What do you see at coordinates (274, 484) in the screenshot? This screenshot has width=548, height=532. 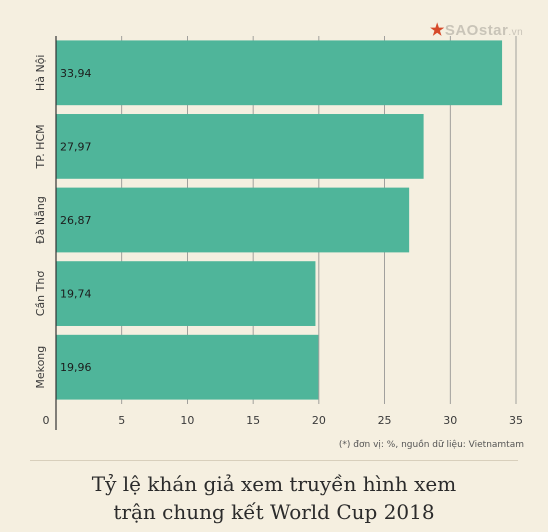 I see `chart-title-line-1: Tỷ lệ khán giả xem truyền hình xem` at bounding box center [274, 484].